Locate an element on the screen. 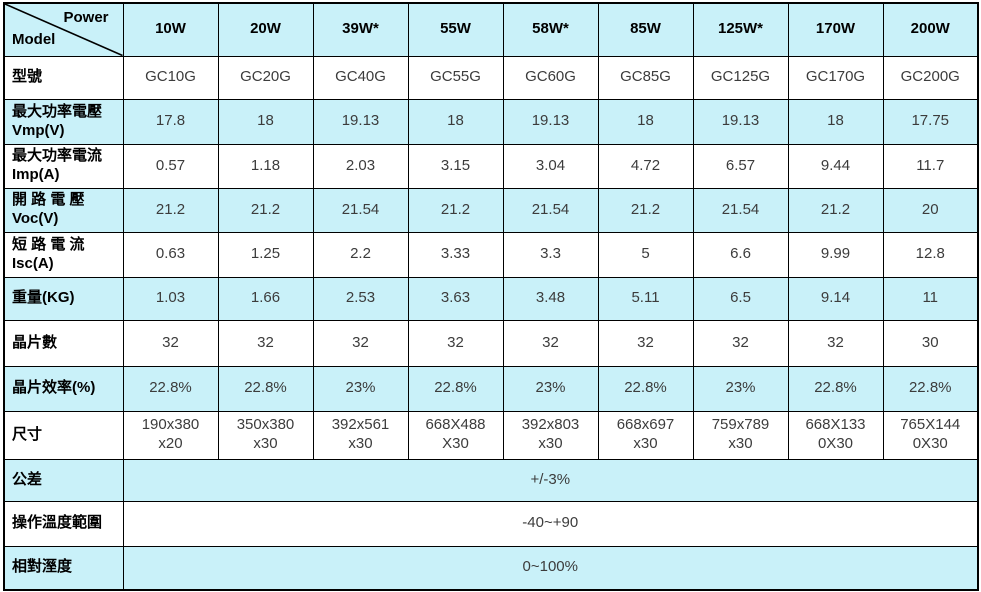 The image size is (981, 592). spec-value-cell: 5 is located at coordinates (645, 254).